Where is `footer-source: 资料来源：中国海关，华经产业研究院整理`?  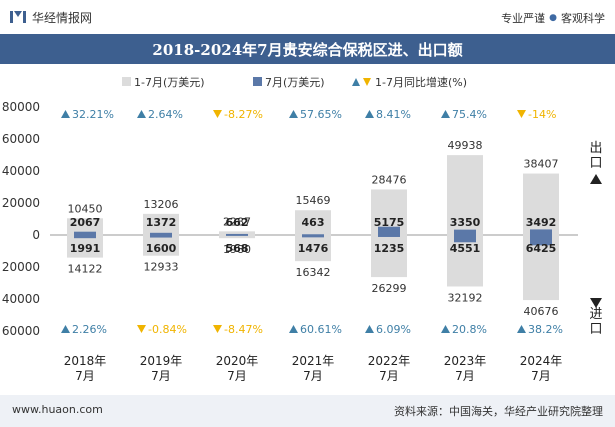
footer-source: 资料来源：中国海关，华经产业研究院整理 is located at coordinates (498, 411).